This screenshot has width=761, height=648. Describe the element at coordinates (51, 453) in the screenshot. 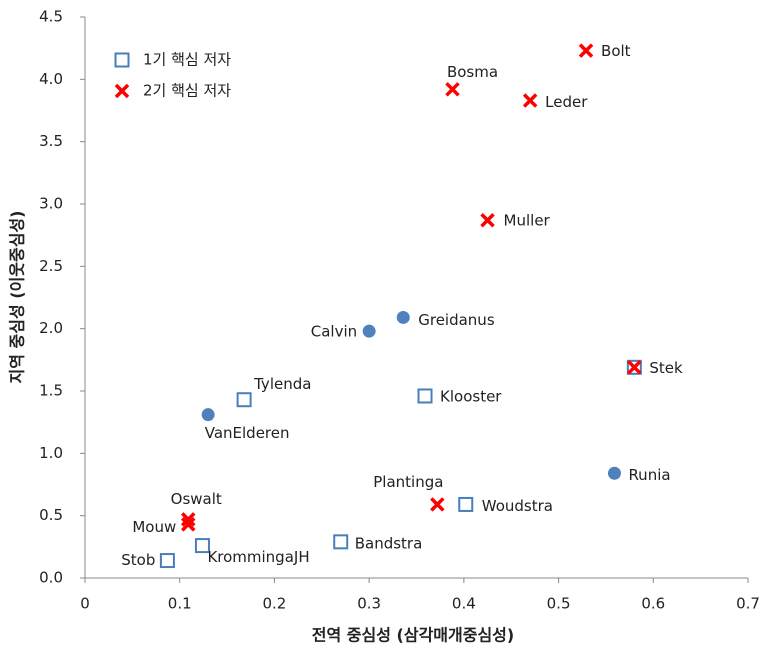

I see `y-tick-label: 1.0` at that location.